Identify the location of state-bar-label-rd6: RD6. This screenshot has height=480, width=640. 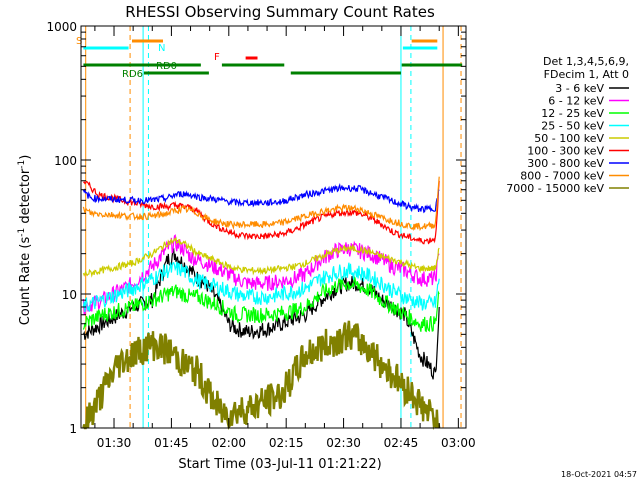
(132, 74).